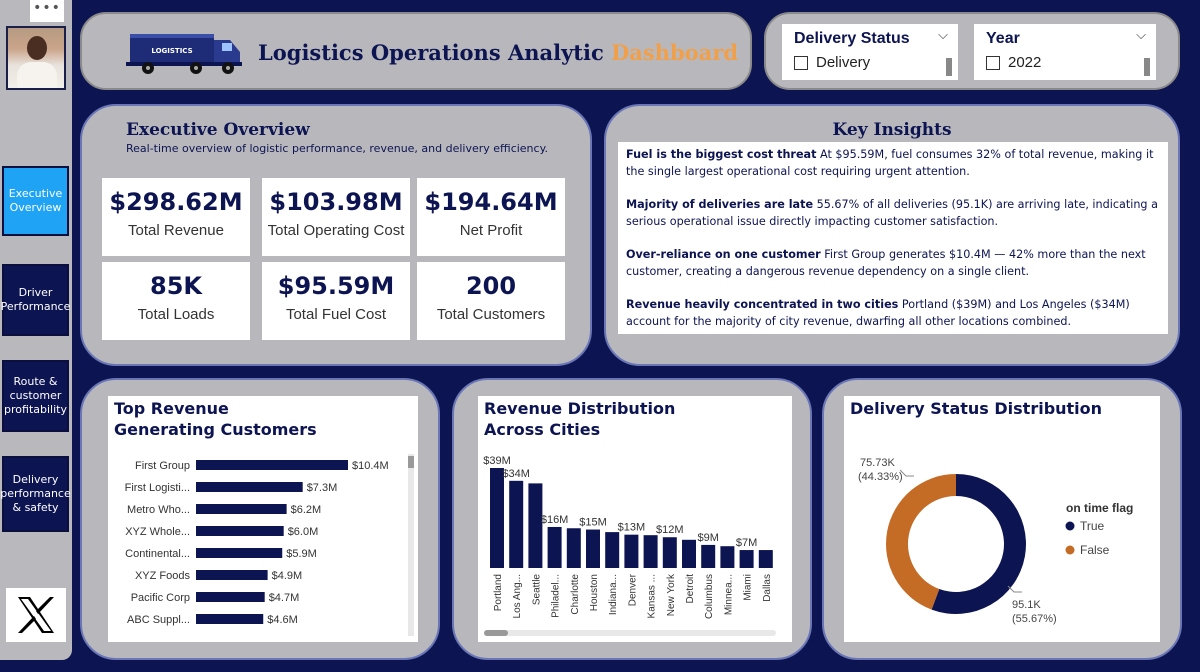 This screenshot has height=672, width=1200. Describe the element at coordinates (748, 587) in the screenshot. I see `category-label: Miami` at that location.